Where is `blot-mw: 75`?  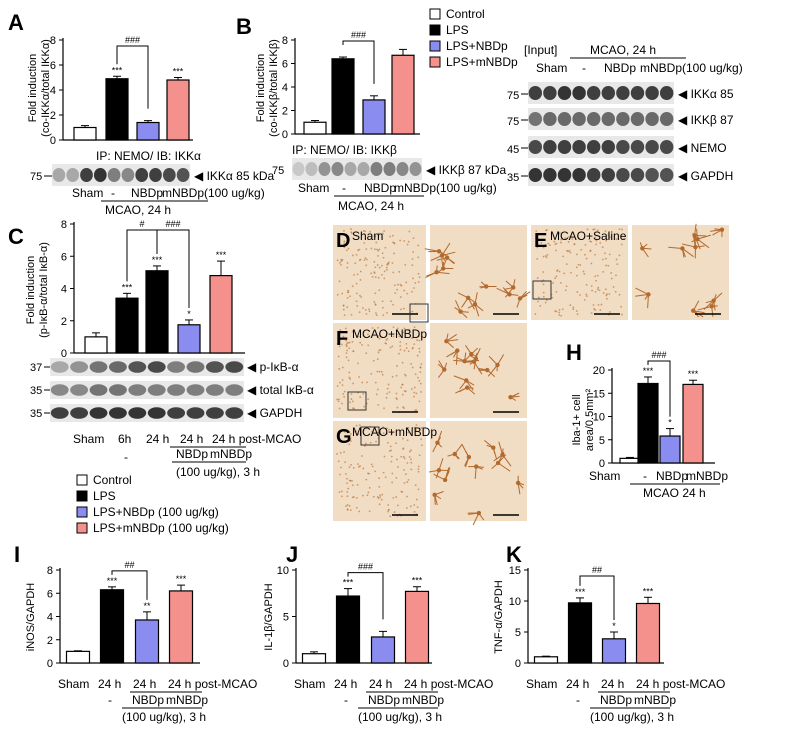
blot-mw: 75 is located at coordinates (513, 96).